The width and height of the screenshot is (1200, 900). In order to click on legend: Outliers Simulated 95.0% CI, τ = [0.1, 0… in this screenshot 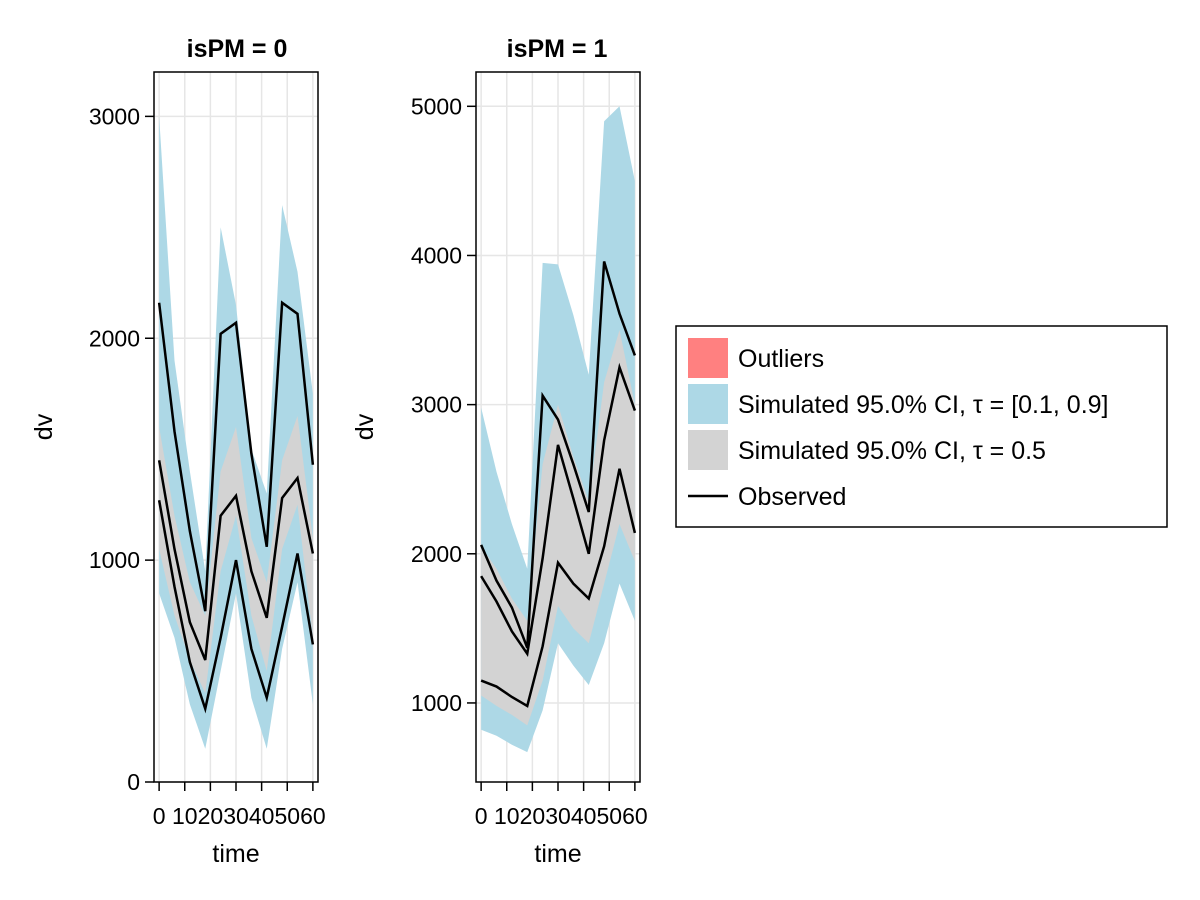, I will do `click(921, 426)`.